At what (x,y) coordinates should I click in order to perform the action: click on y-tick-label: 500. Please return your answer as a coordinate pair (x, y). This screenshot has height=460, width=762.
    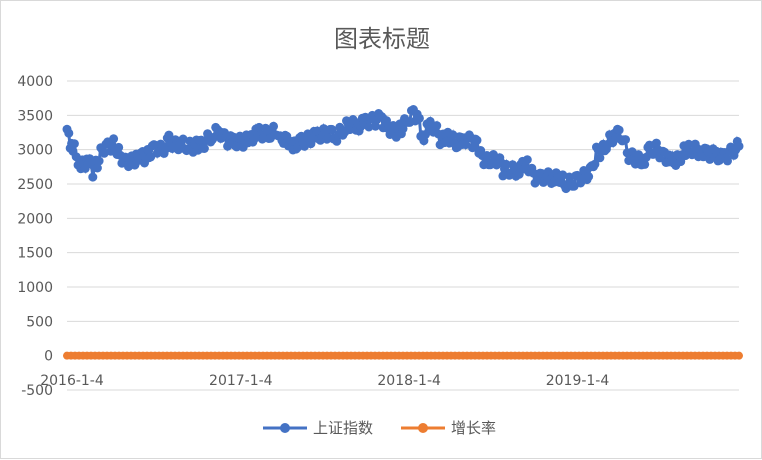
    Looking at the image, I should click on (39, 322).